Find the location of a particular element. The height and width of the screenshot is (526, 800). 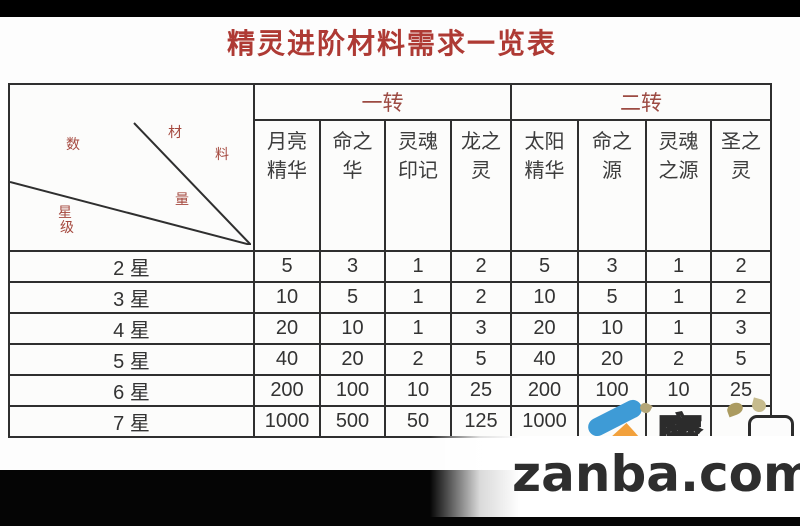

table-row-4star: 4 星 20 10 1 3 20 10 1 3 is located at coordinates (390, 328).